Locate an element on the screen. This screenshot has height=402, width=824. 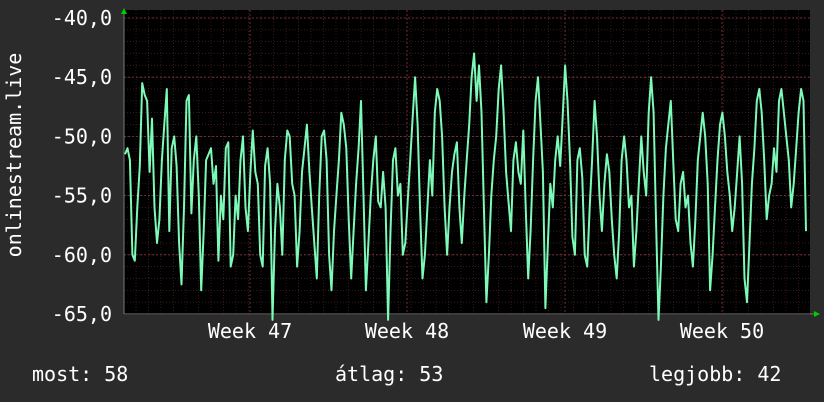
y-tick-label: -45,0 is located at coordinates (82, 77).